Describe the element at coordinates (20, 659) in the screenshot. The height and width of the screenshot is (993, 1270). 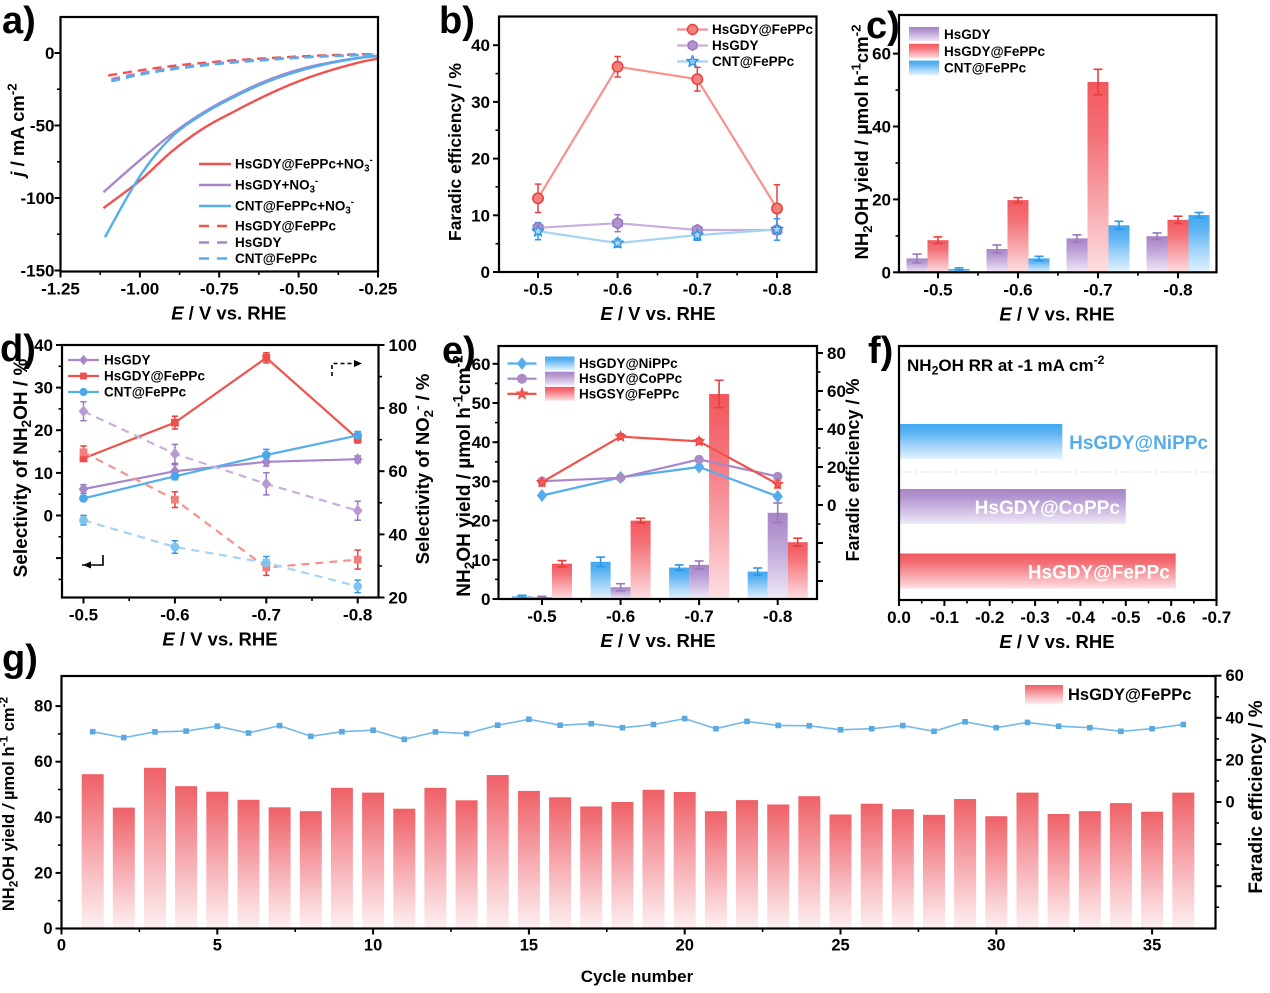
I see `svg-text: g)` at that location.